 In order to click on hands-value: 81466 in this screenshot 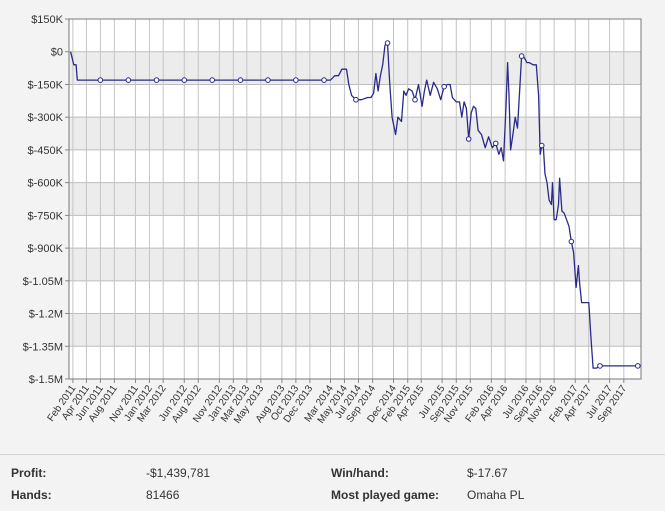, I will do `click(163, 495)`.